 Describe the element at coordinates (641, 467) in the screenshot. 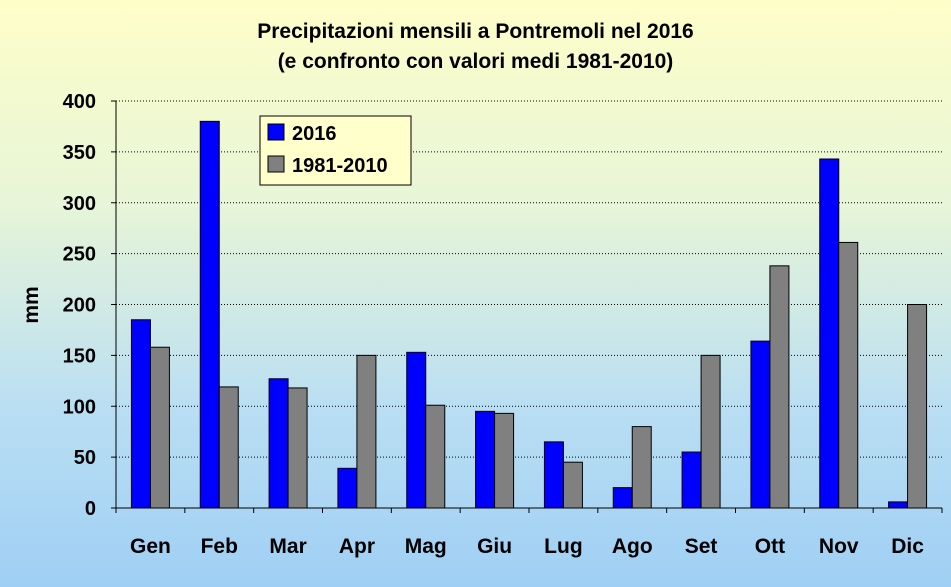

I see `bar-1981-2010-Ago` at that location.